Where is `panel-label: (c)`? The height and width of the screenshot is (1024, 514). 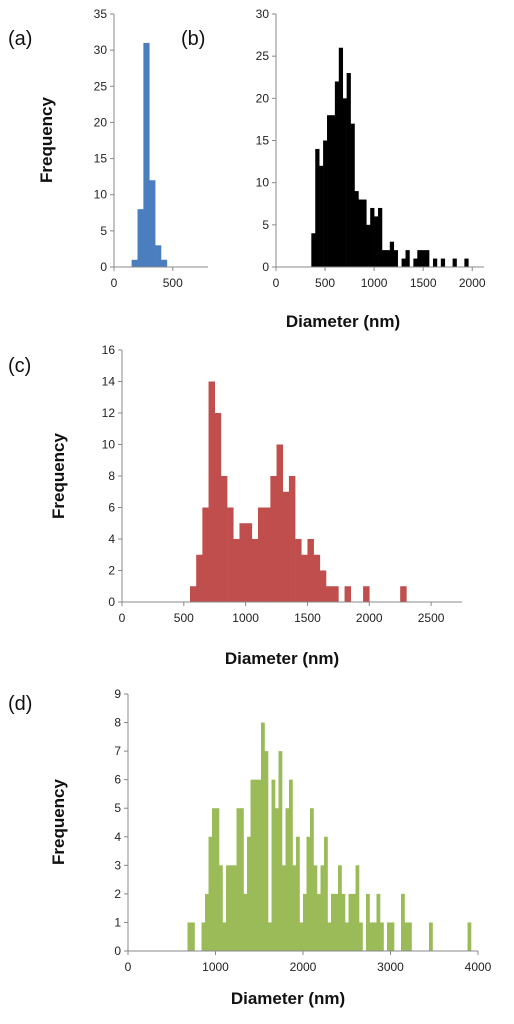
panel-label: (c) is located at coordinates (19, 366).